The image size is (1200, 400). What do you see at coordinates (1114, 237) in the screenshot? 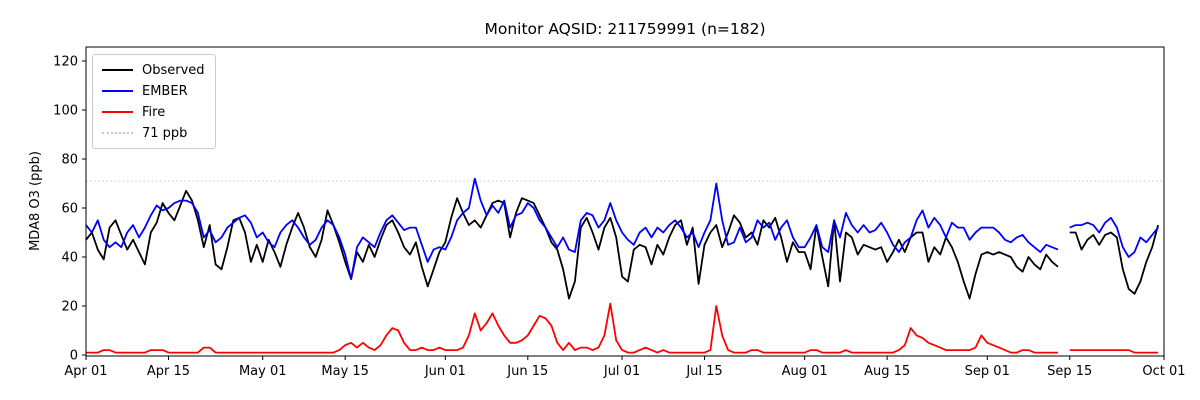
I see `ember-line` at bounding box center [1114, 237].